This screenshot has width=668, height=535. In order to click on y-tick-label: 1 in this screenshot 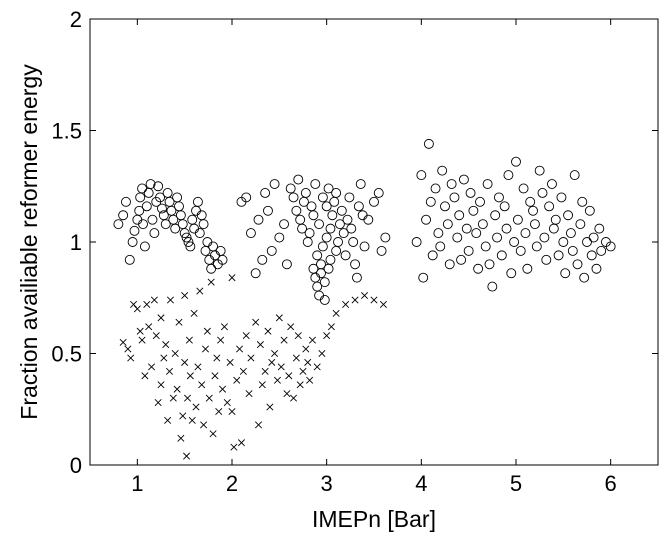, I will do `click(76, 242)`.